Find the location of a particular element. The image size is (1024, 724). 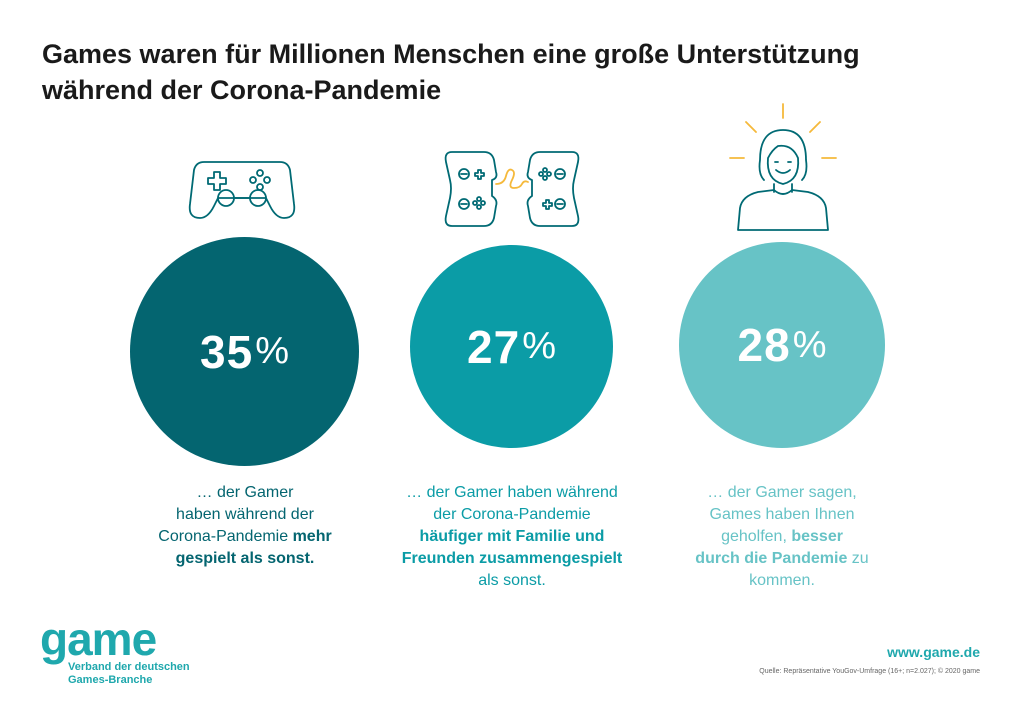

desc-line: geholfen, besser is located at coordinates (782, 537).